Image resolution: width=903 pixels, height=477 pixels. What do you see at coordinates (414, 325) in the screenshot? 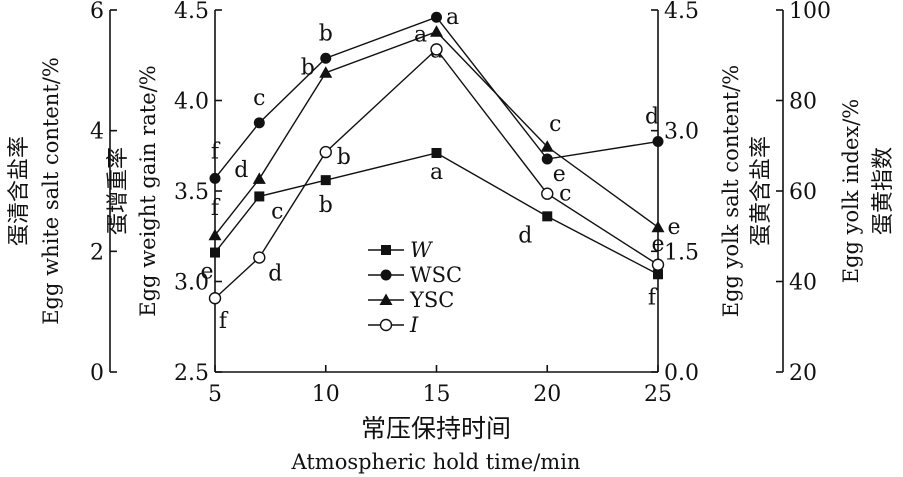
I see `legend-label: I` at bounding box center [414, 325].